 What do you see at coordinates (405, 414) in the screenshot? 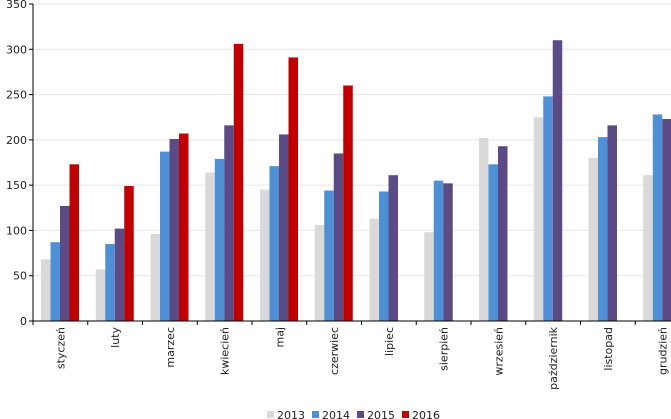
I see `legend-swatch-2016` at bounding box center [405, 414].